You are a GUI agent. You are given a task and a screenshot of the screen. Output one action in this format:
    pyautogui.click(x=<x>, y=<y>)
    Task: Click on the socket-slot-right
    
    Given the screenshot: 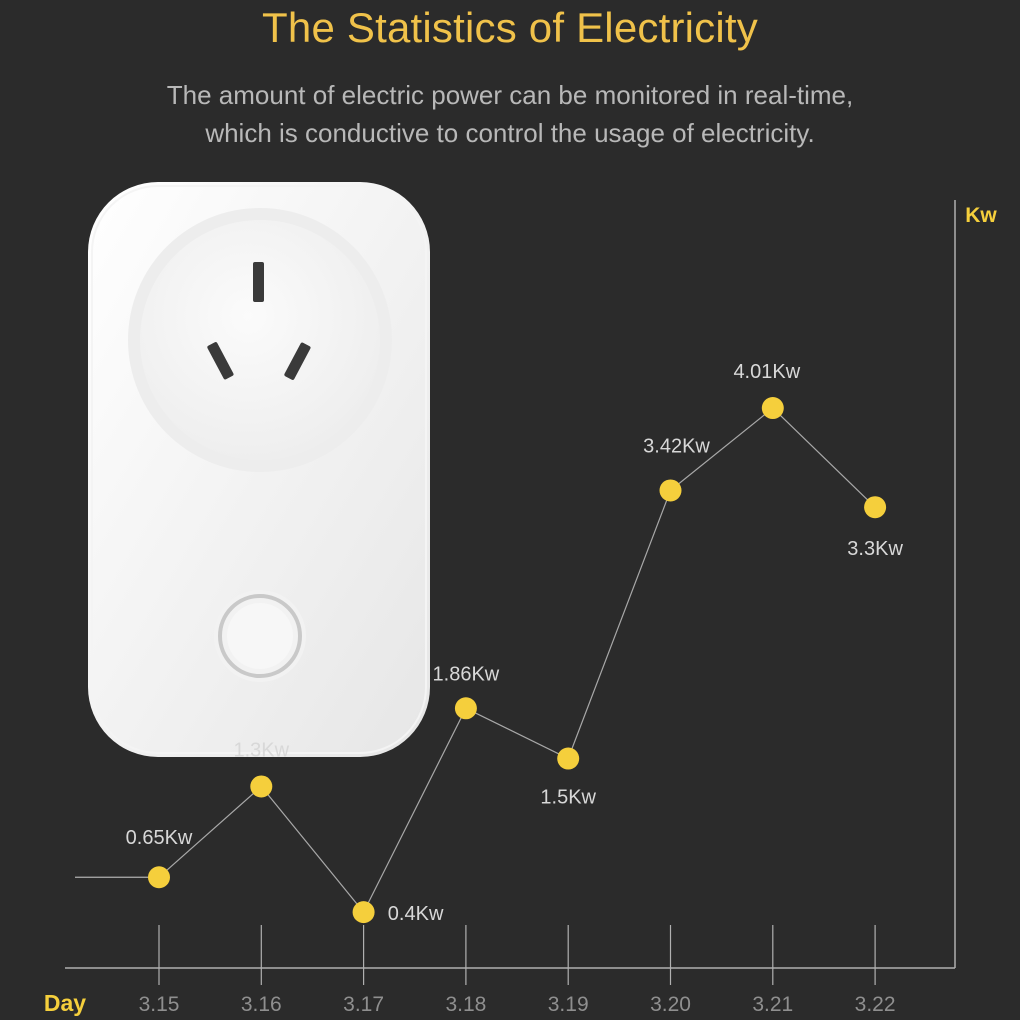 What is the action you would take?
    pyautogui.click(x=297, y=361)
    